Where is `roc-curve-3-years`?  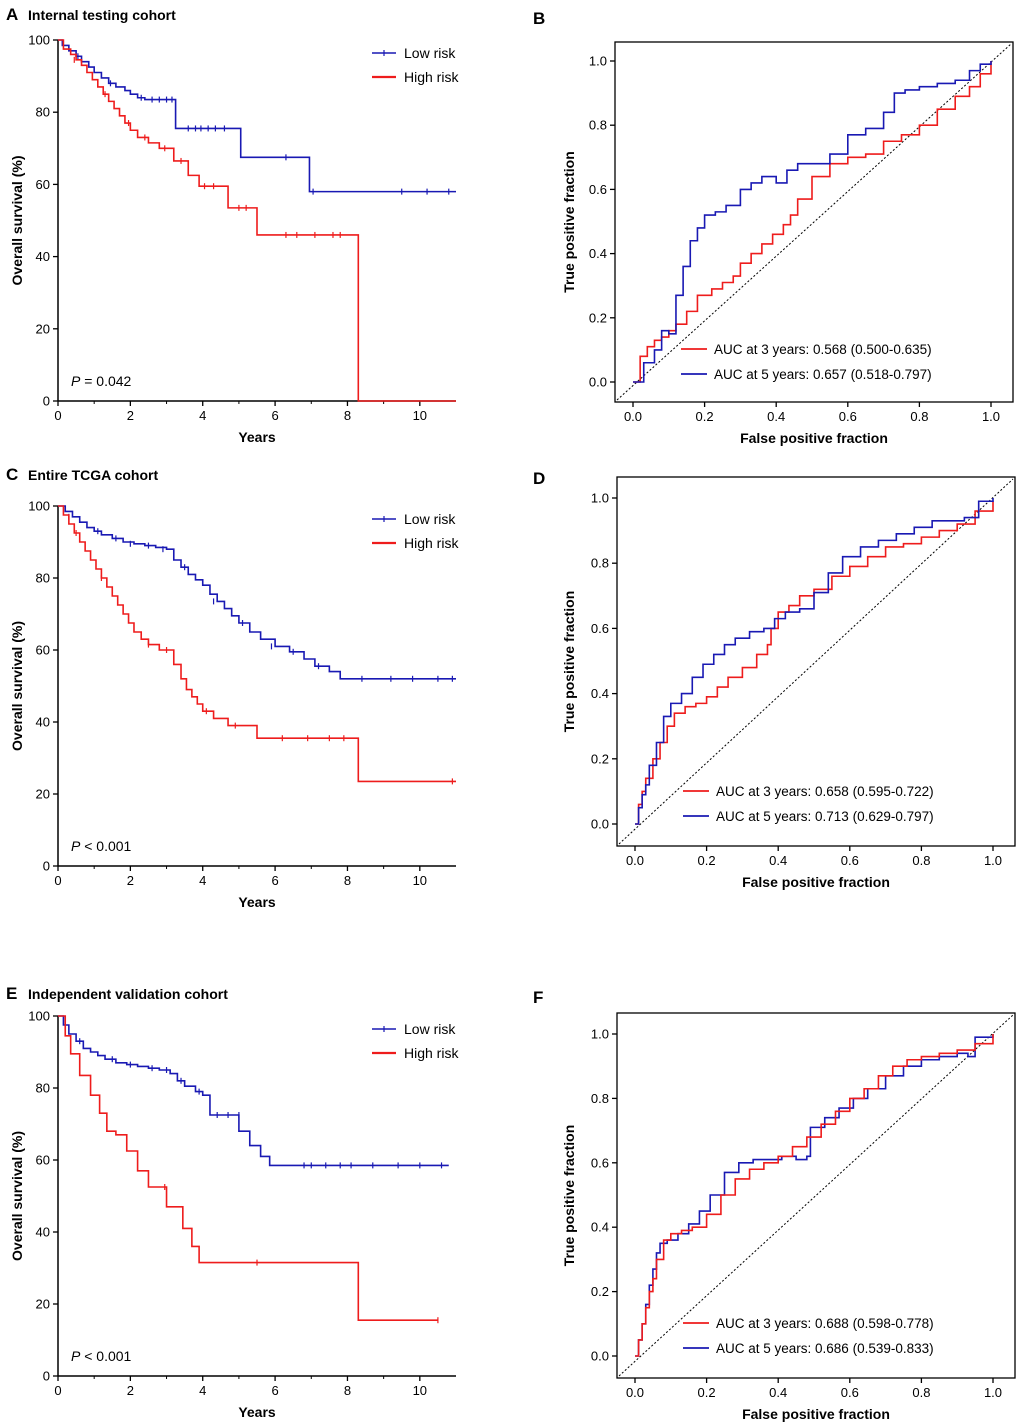
roc-curve-3-years is located at coordinates (814, 663).